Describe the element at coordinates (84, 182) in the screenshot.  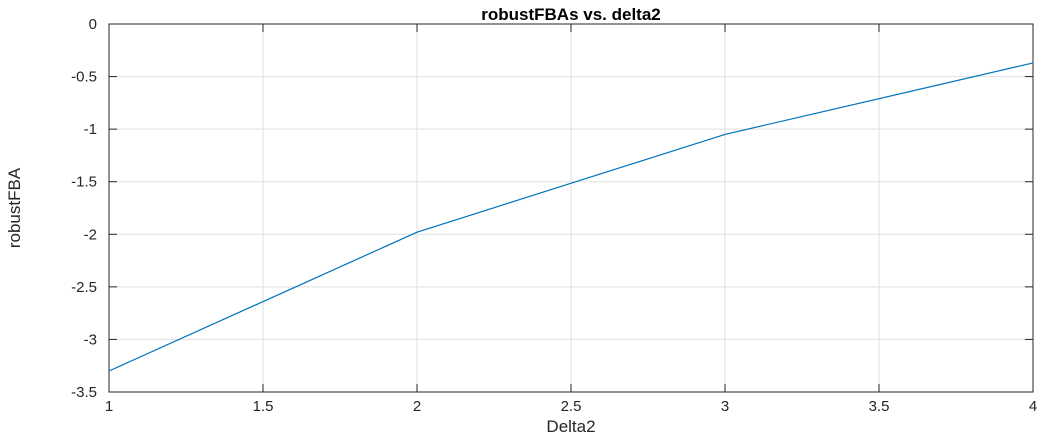
I see `y-tick-label: -1.5` at that location.